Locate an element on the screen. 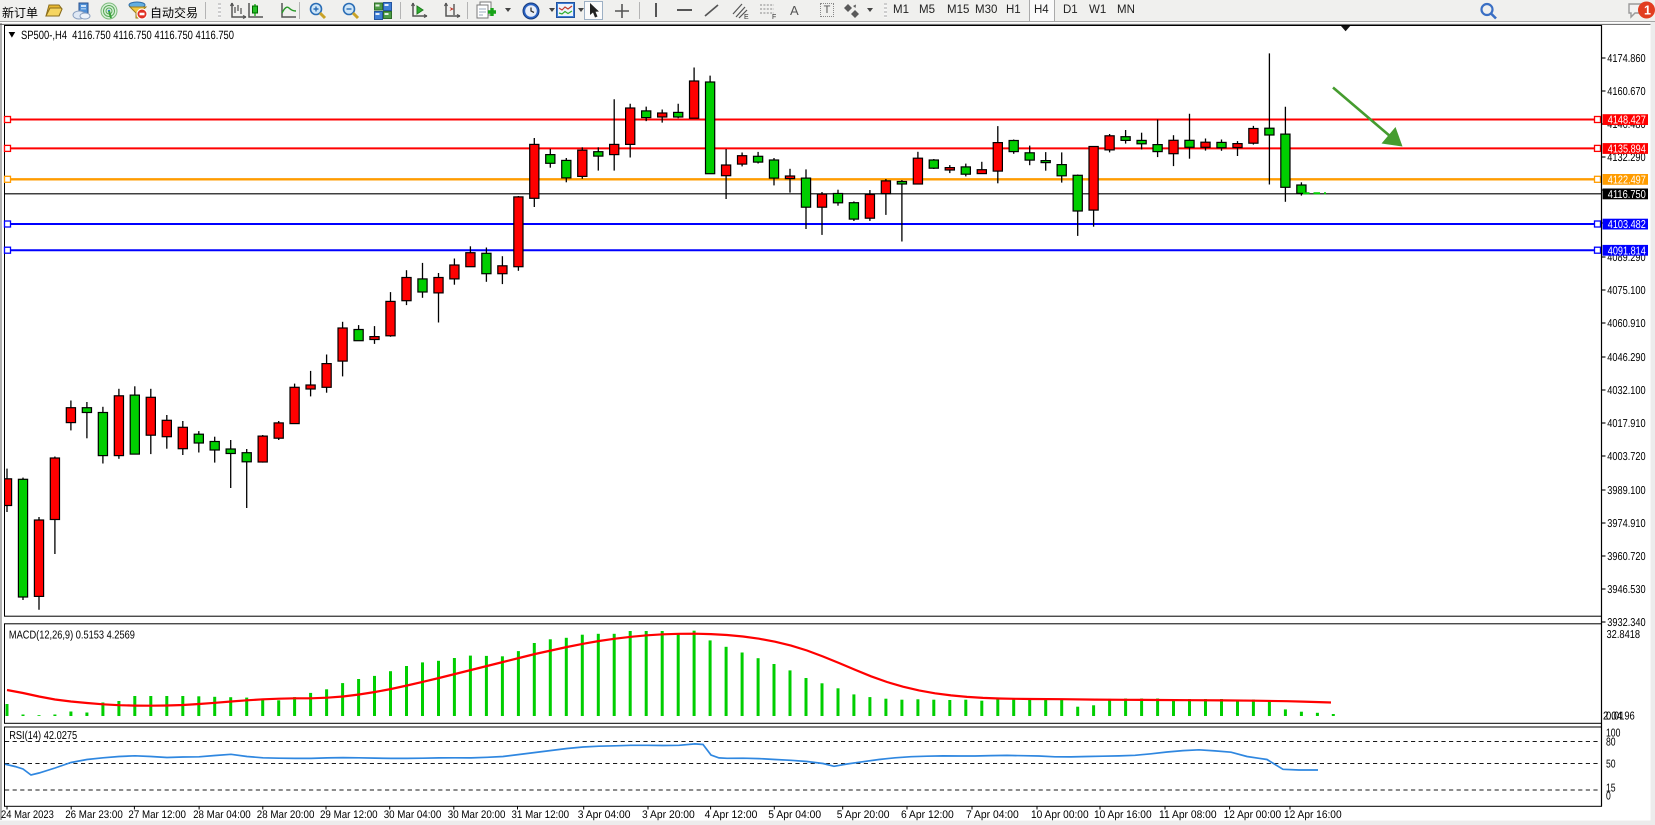 The image size is (1655, 825). svg-text: 12 Apr 16:00 is located at coordinates (1313, 815).